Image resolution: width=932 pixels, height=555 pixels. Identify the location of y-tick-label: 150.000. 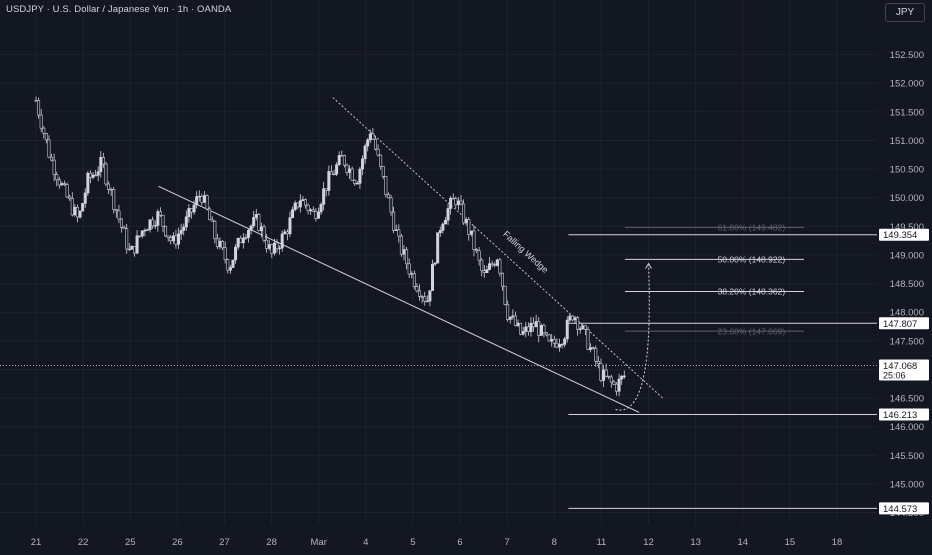
(907, 198).